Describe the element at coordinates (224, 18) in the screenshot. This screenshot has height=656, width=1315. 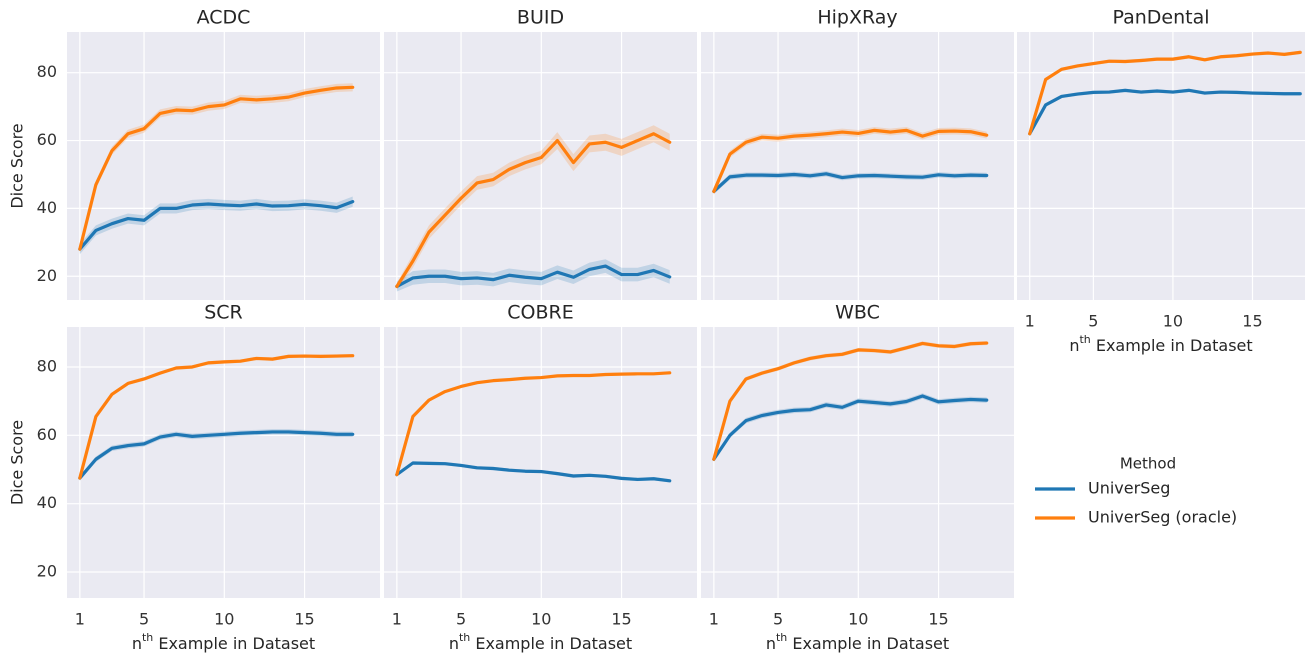
I see `panel-title: ACDC` at that location.